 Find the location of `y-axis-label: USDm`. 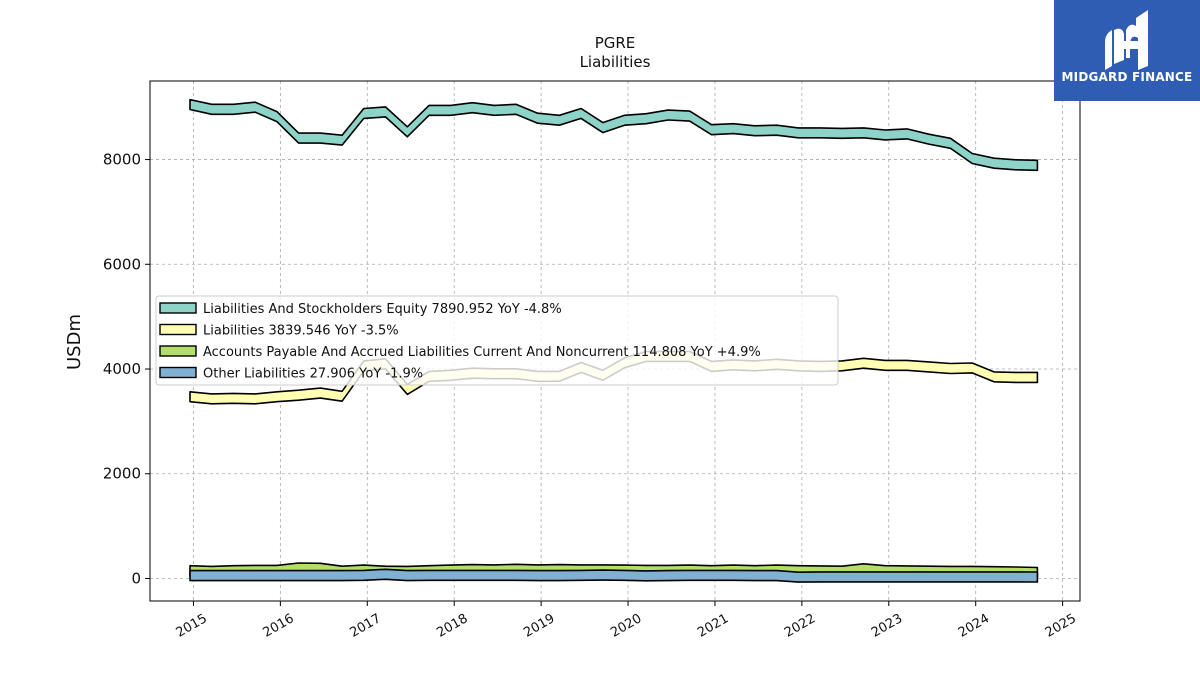

y-axis-label: USDm is located at coordinates (74, 342).